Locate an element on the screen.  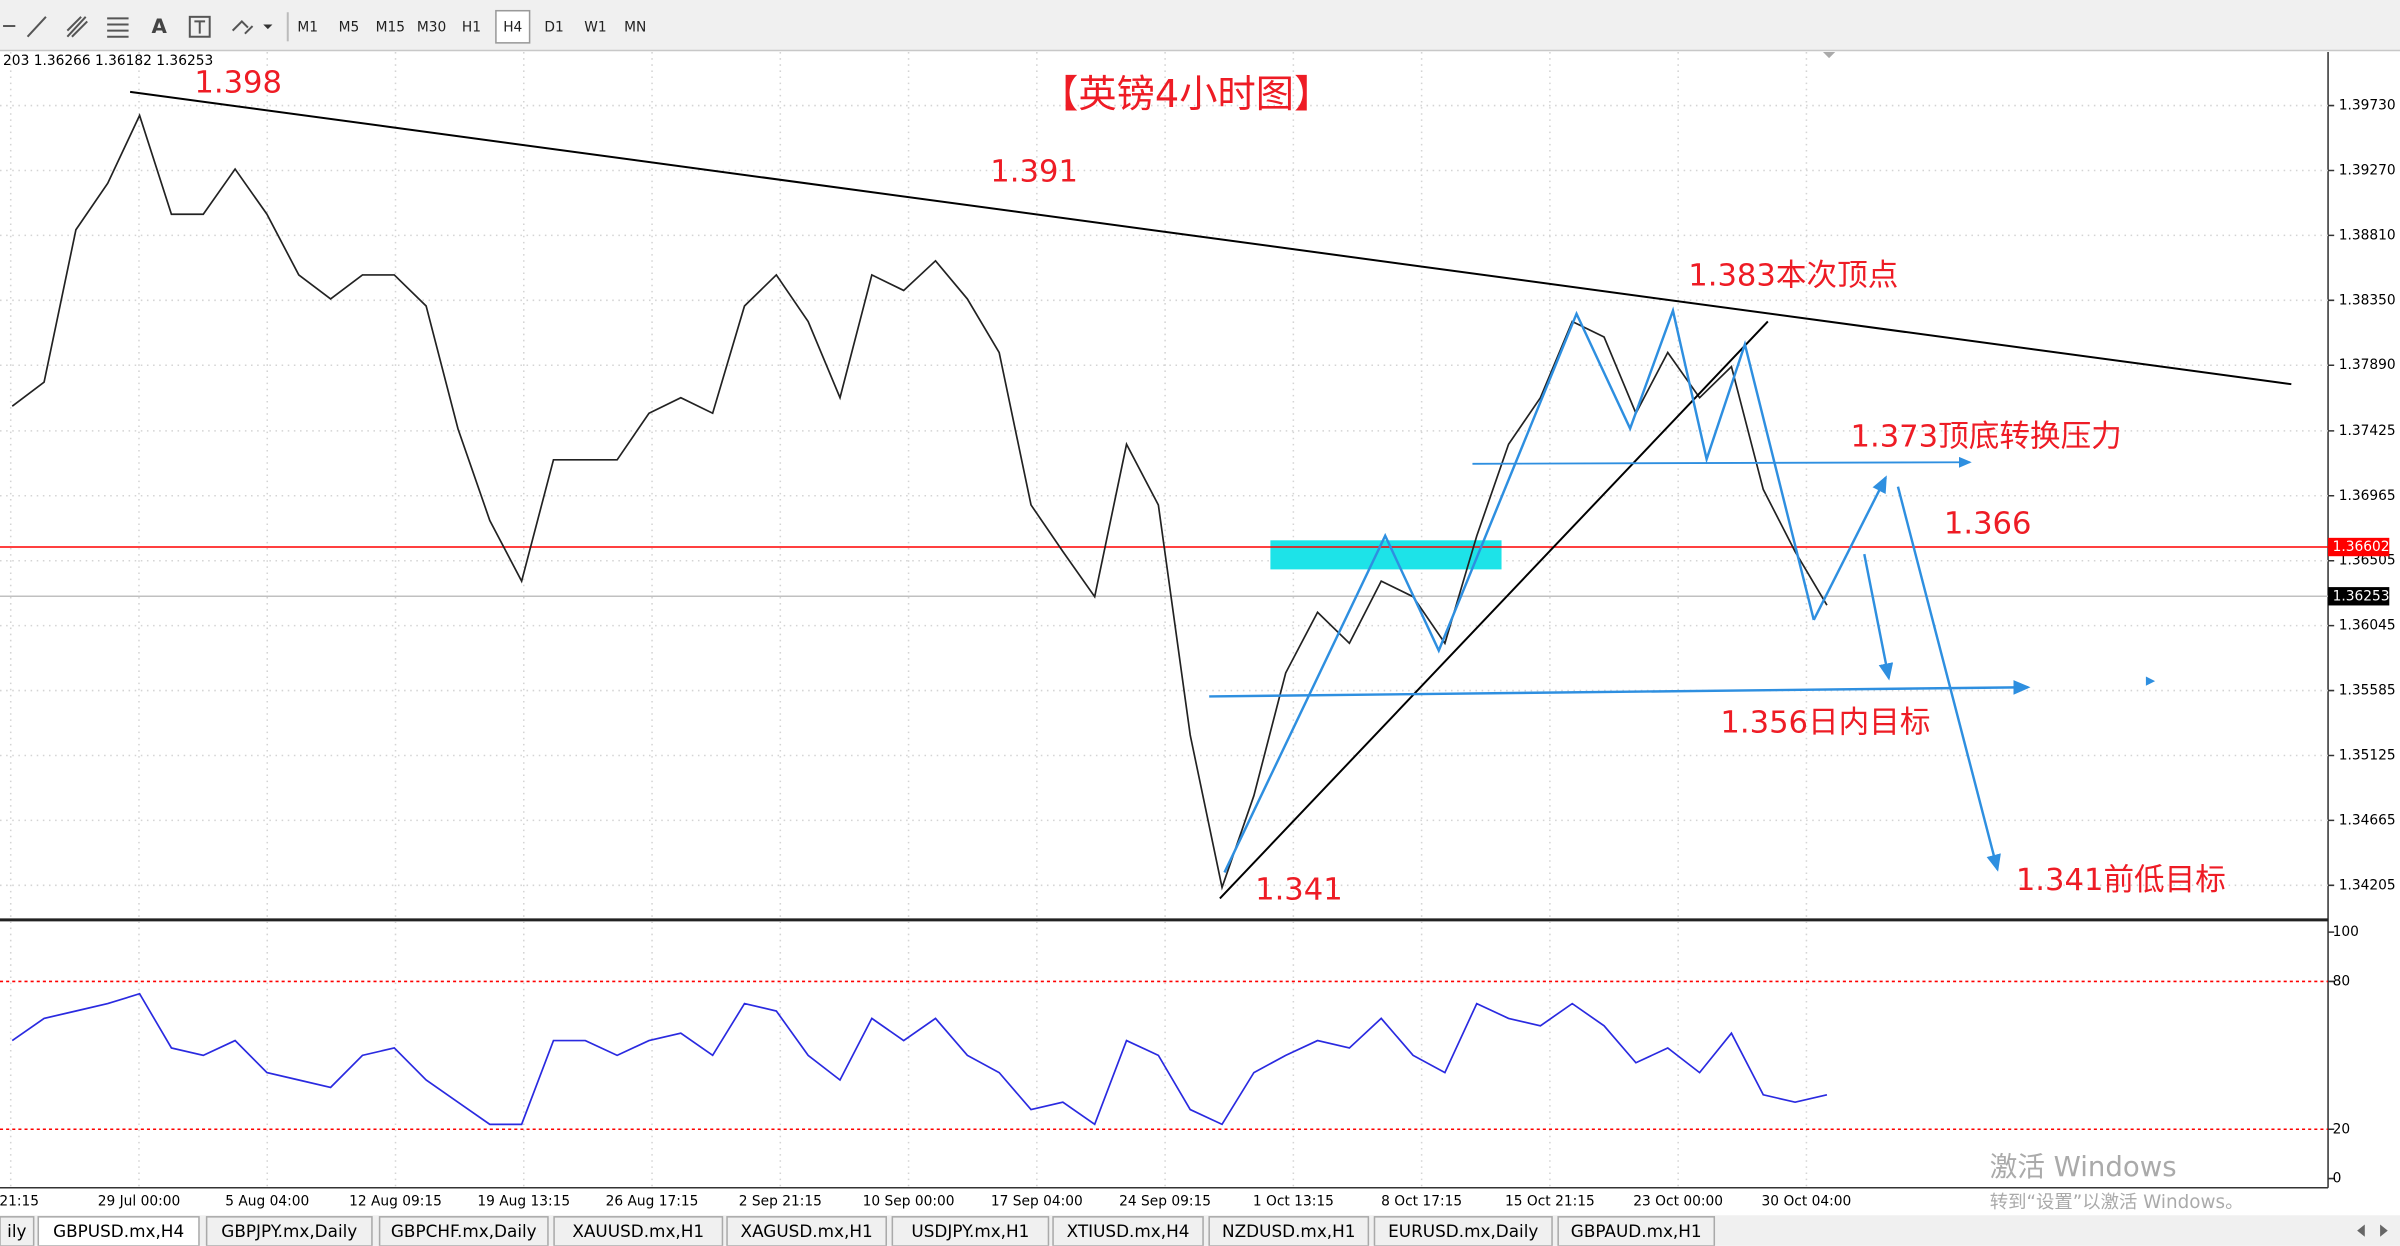
toolbar is located at coordinates (1200, 25).